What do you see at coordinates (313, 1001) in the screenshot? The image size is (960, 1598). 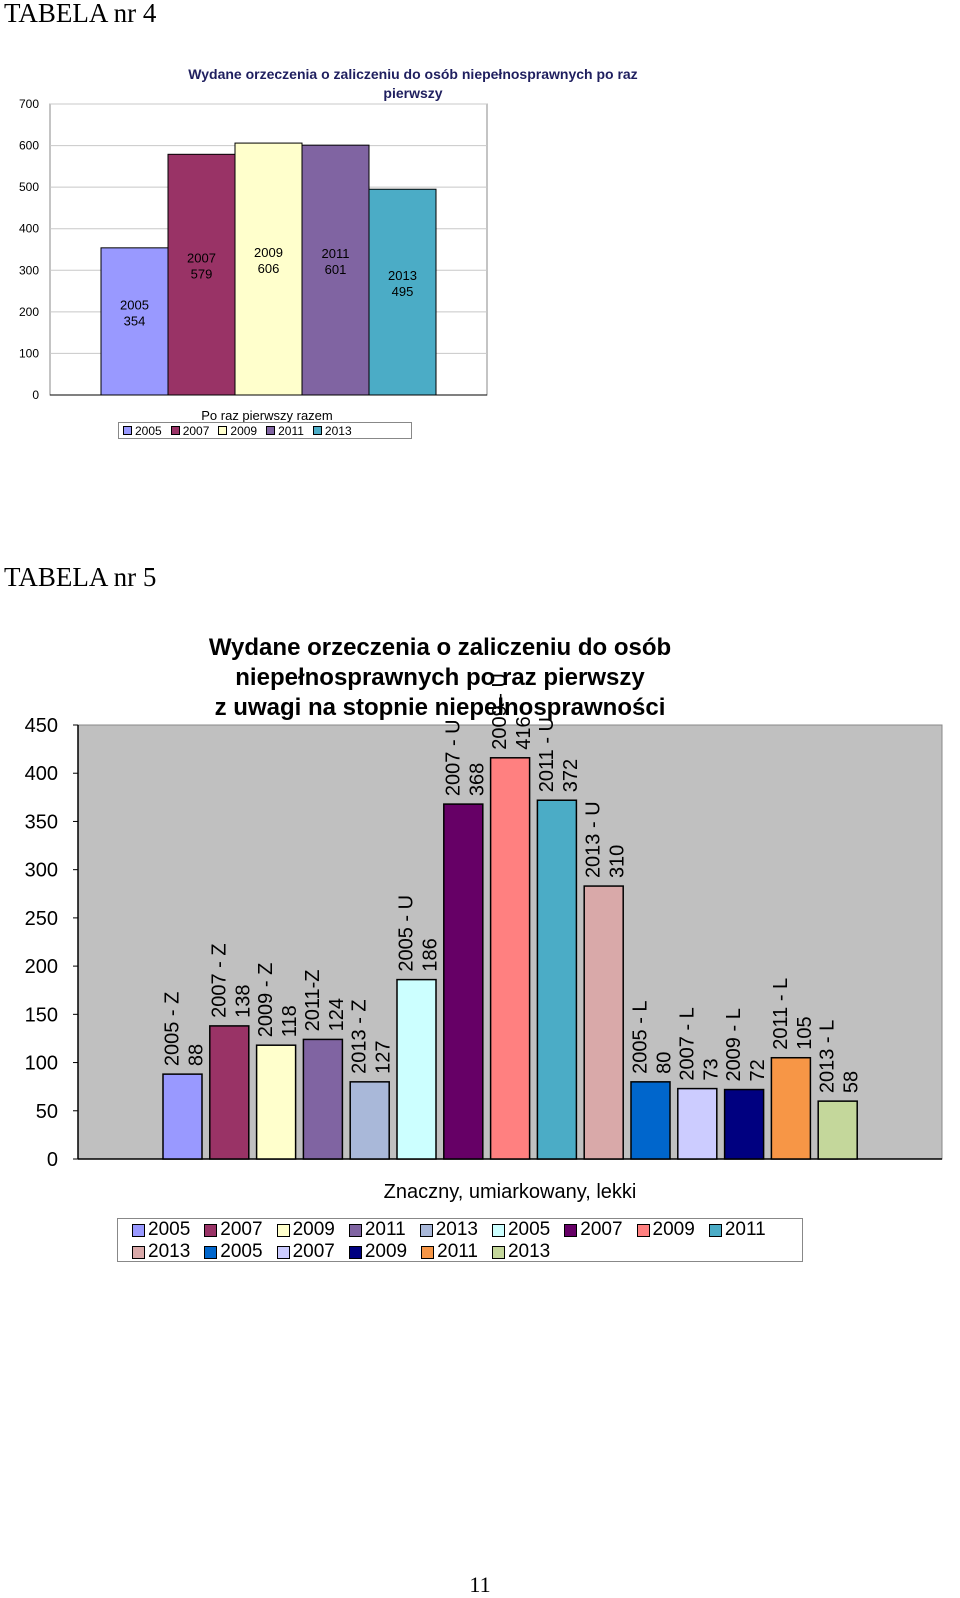 I see `data-label-line: 2011-Z` at bounding box center [313, 1001].